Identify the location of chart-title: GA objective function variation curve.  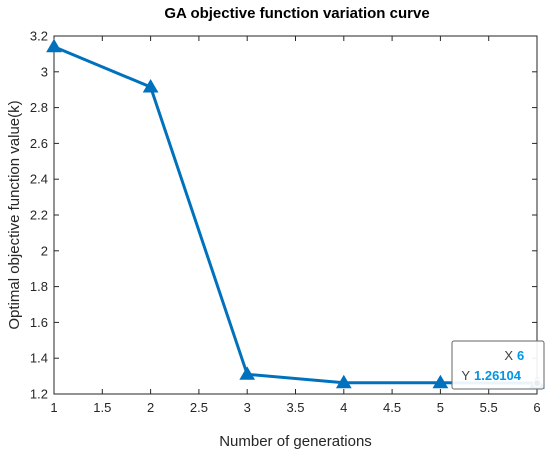
(296, 13).